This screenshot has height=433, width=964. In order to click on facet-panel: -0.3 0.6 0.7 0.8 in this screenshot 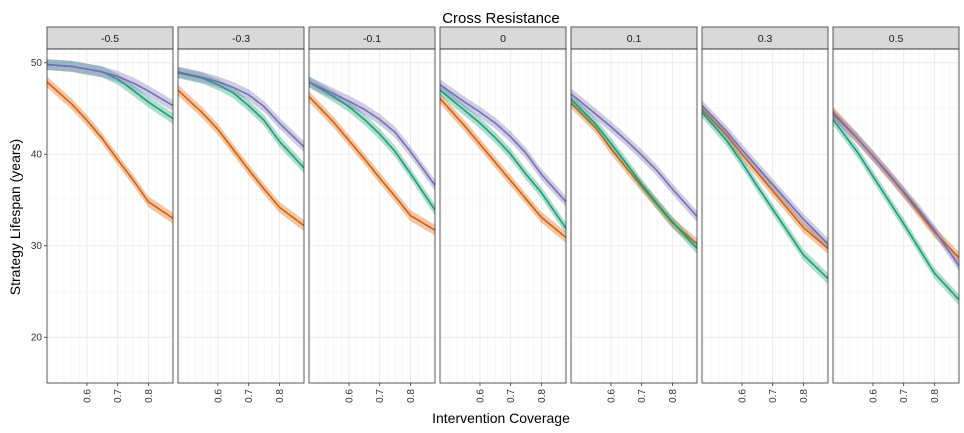, I will do `click(241, 214)`.